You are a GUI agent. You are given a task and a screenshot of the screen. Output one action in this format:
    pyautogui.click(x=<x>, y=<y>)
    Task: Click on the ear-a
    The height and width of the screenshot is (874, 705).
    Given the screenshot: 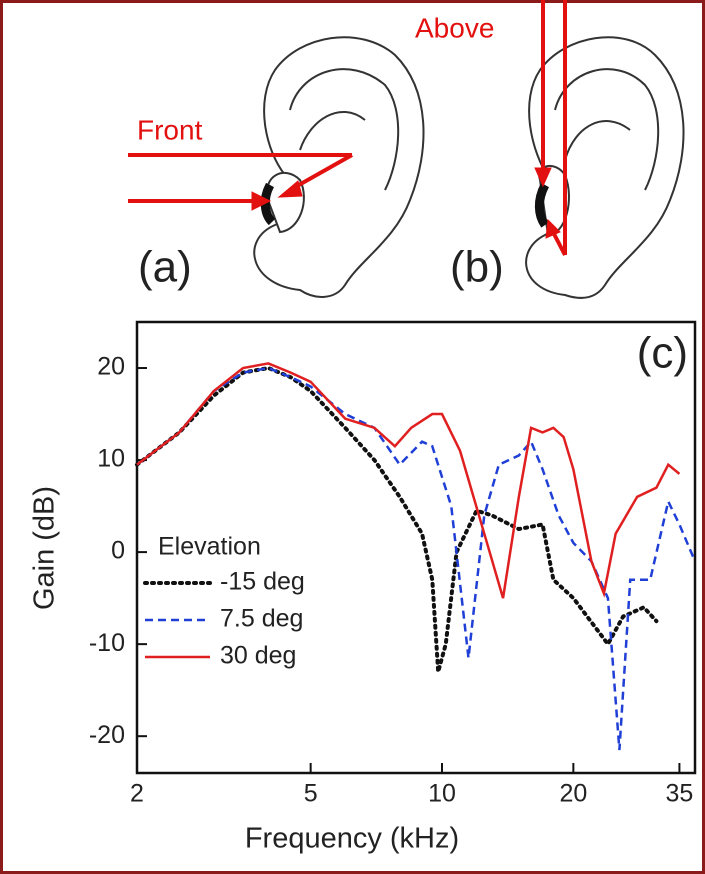 What is the action you would take?
    pyautogui.click(x=339, y=167)
    